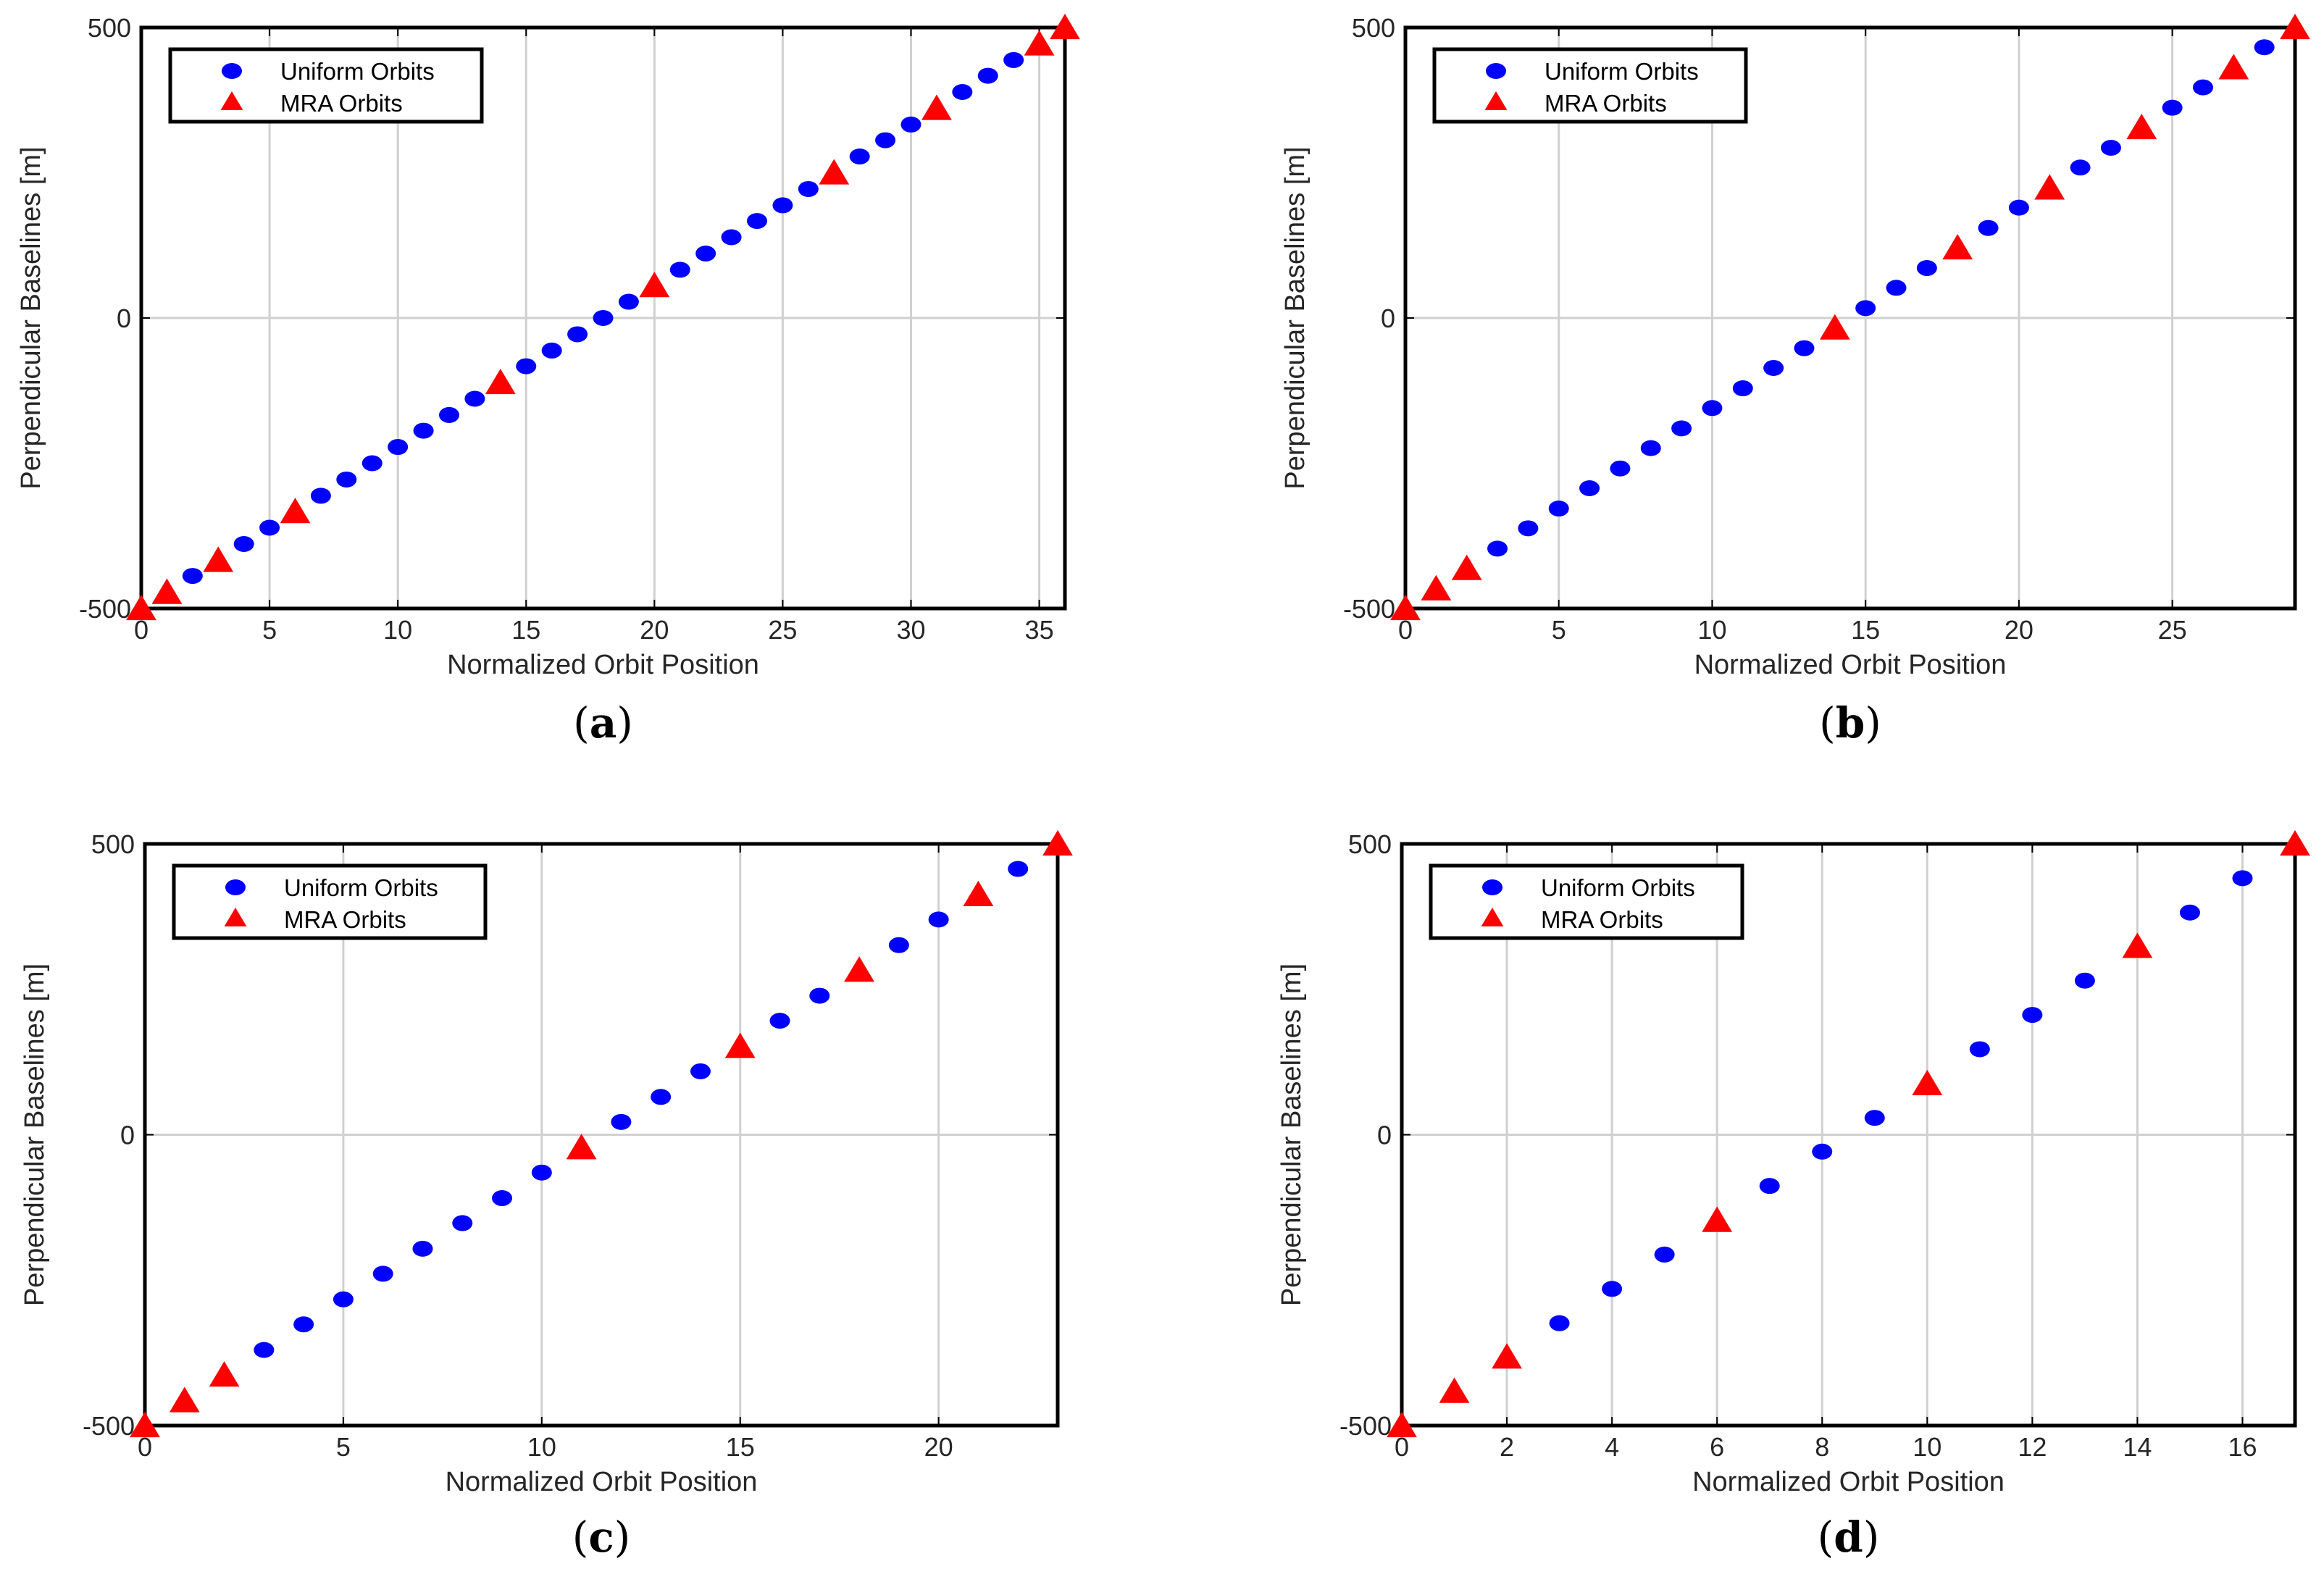 The width and height of the screenshot is (2324, 1590). I want to click on y-tick-label: 0, so click(124, 318).